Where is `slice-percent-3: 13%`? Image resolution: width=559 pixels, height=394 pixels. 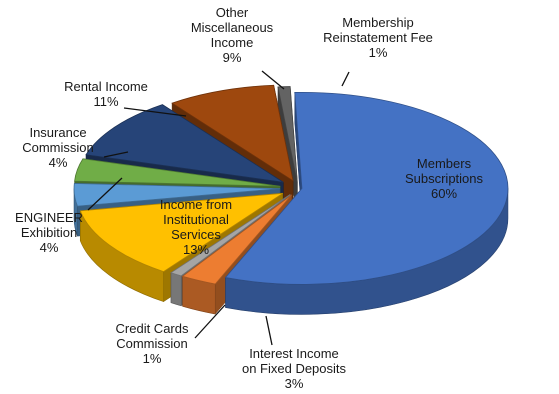
slice-percent-3: 13% is located at coordinates (196, 249).